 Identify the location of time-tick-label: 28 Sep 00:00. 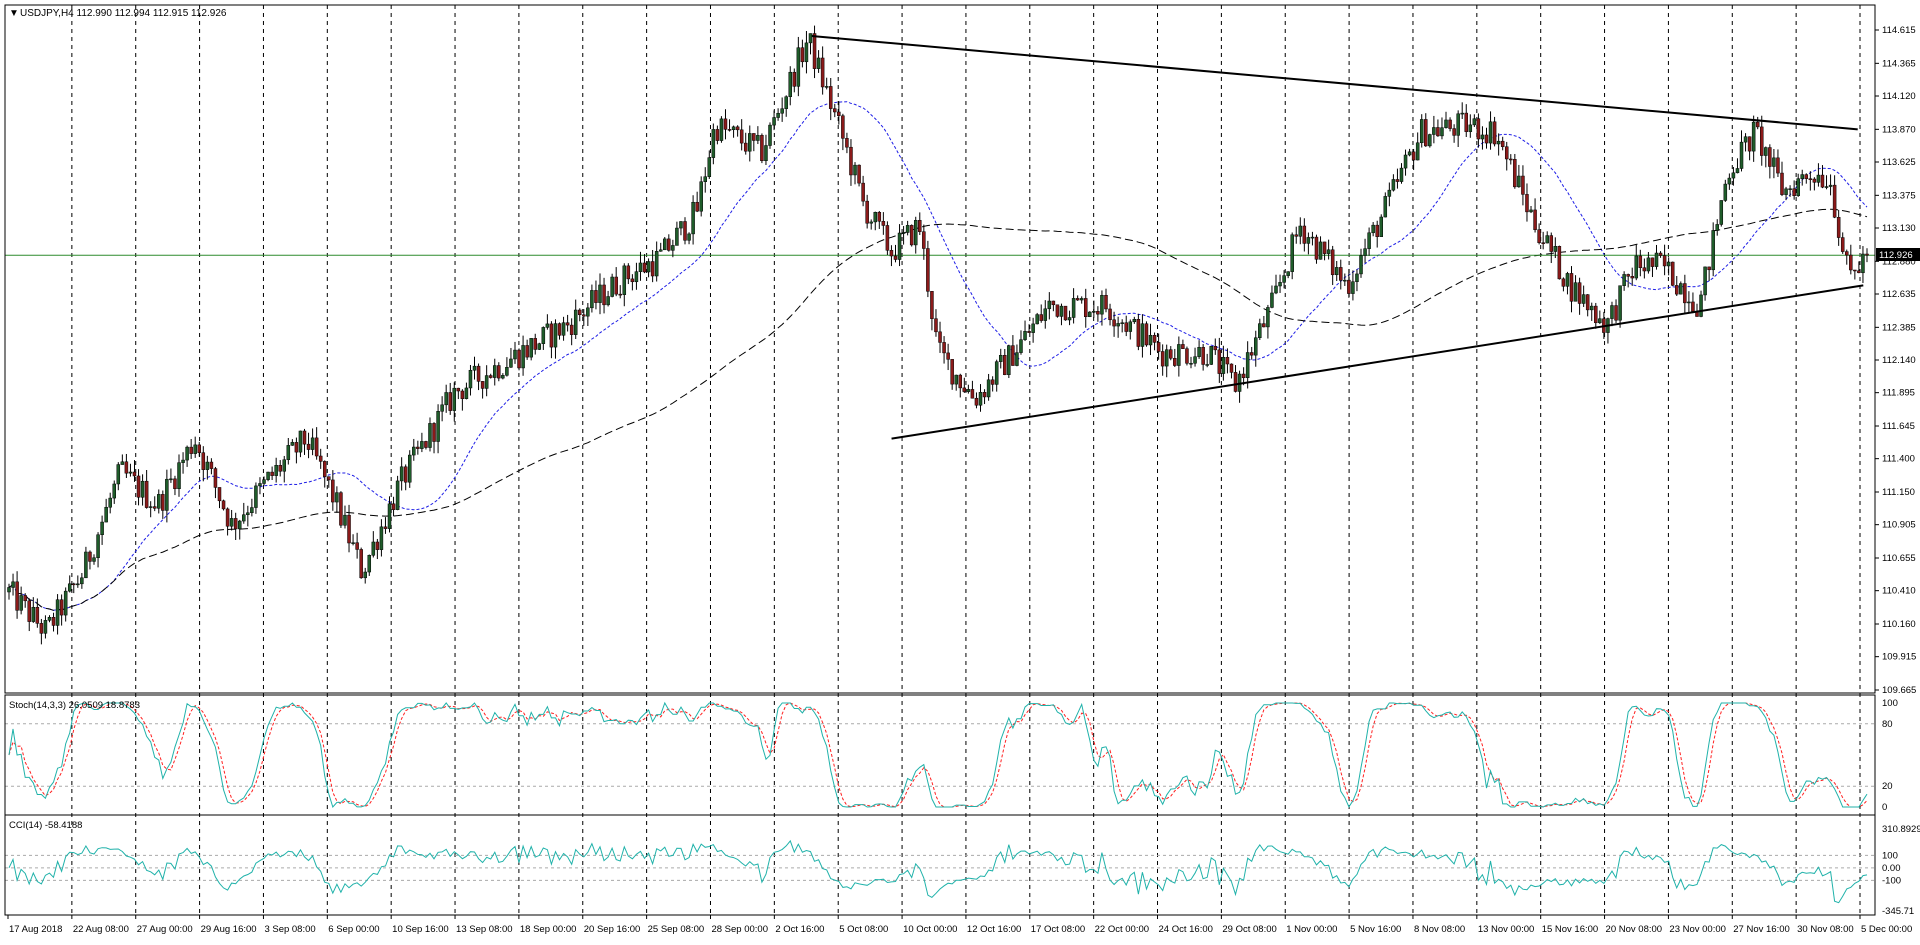
(739, 929).